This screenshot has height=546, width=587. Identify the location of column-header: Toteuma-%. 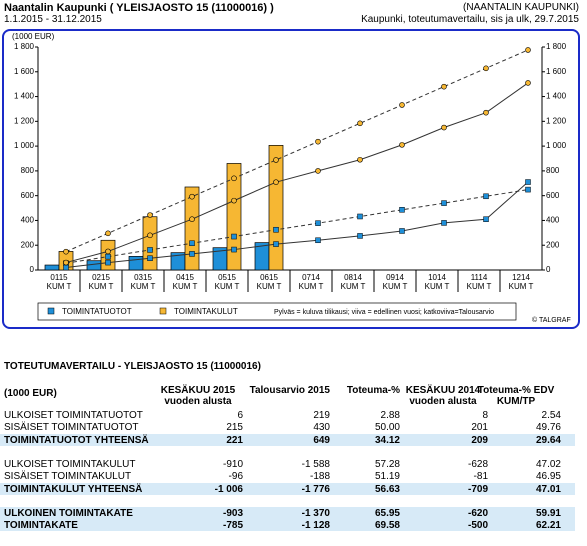
(373, 390).